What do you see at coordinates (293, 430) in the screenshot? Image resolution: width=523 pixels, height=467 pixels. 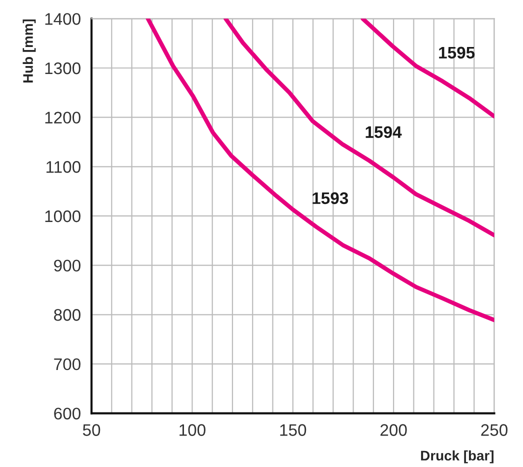 I see `x-tick-label: 150` at bounding box center [293, 430].